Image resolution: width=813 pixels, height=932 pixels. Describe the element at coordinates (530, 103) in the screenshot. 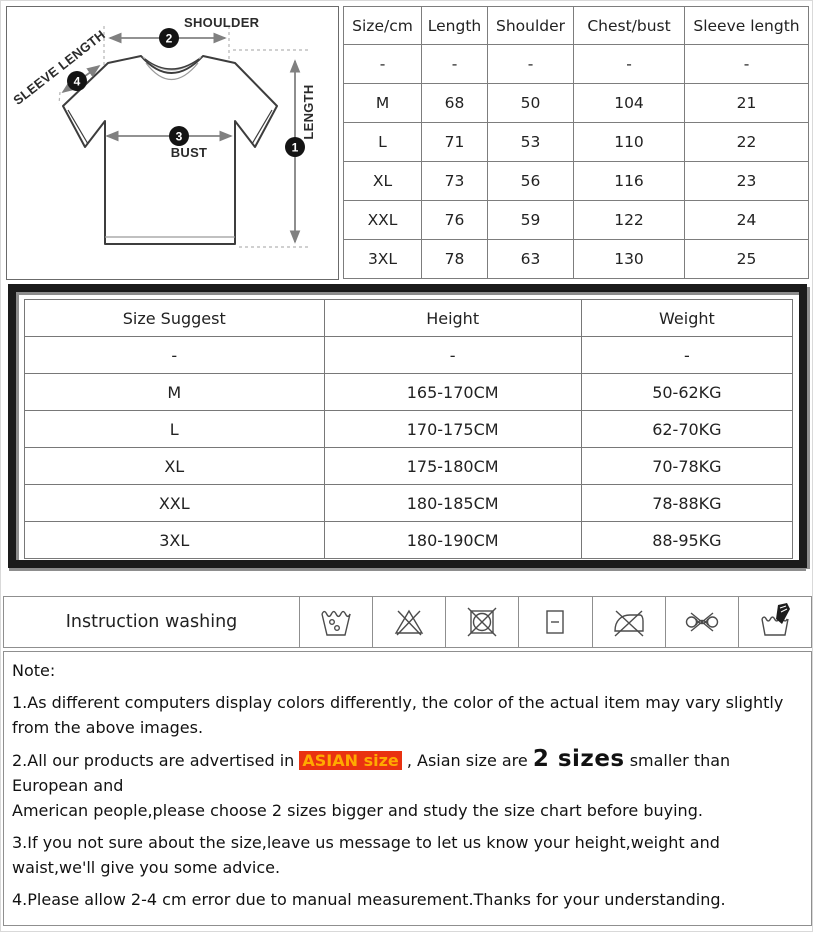

I see `table-cell: 50` at that location.